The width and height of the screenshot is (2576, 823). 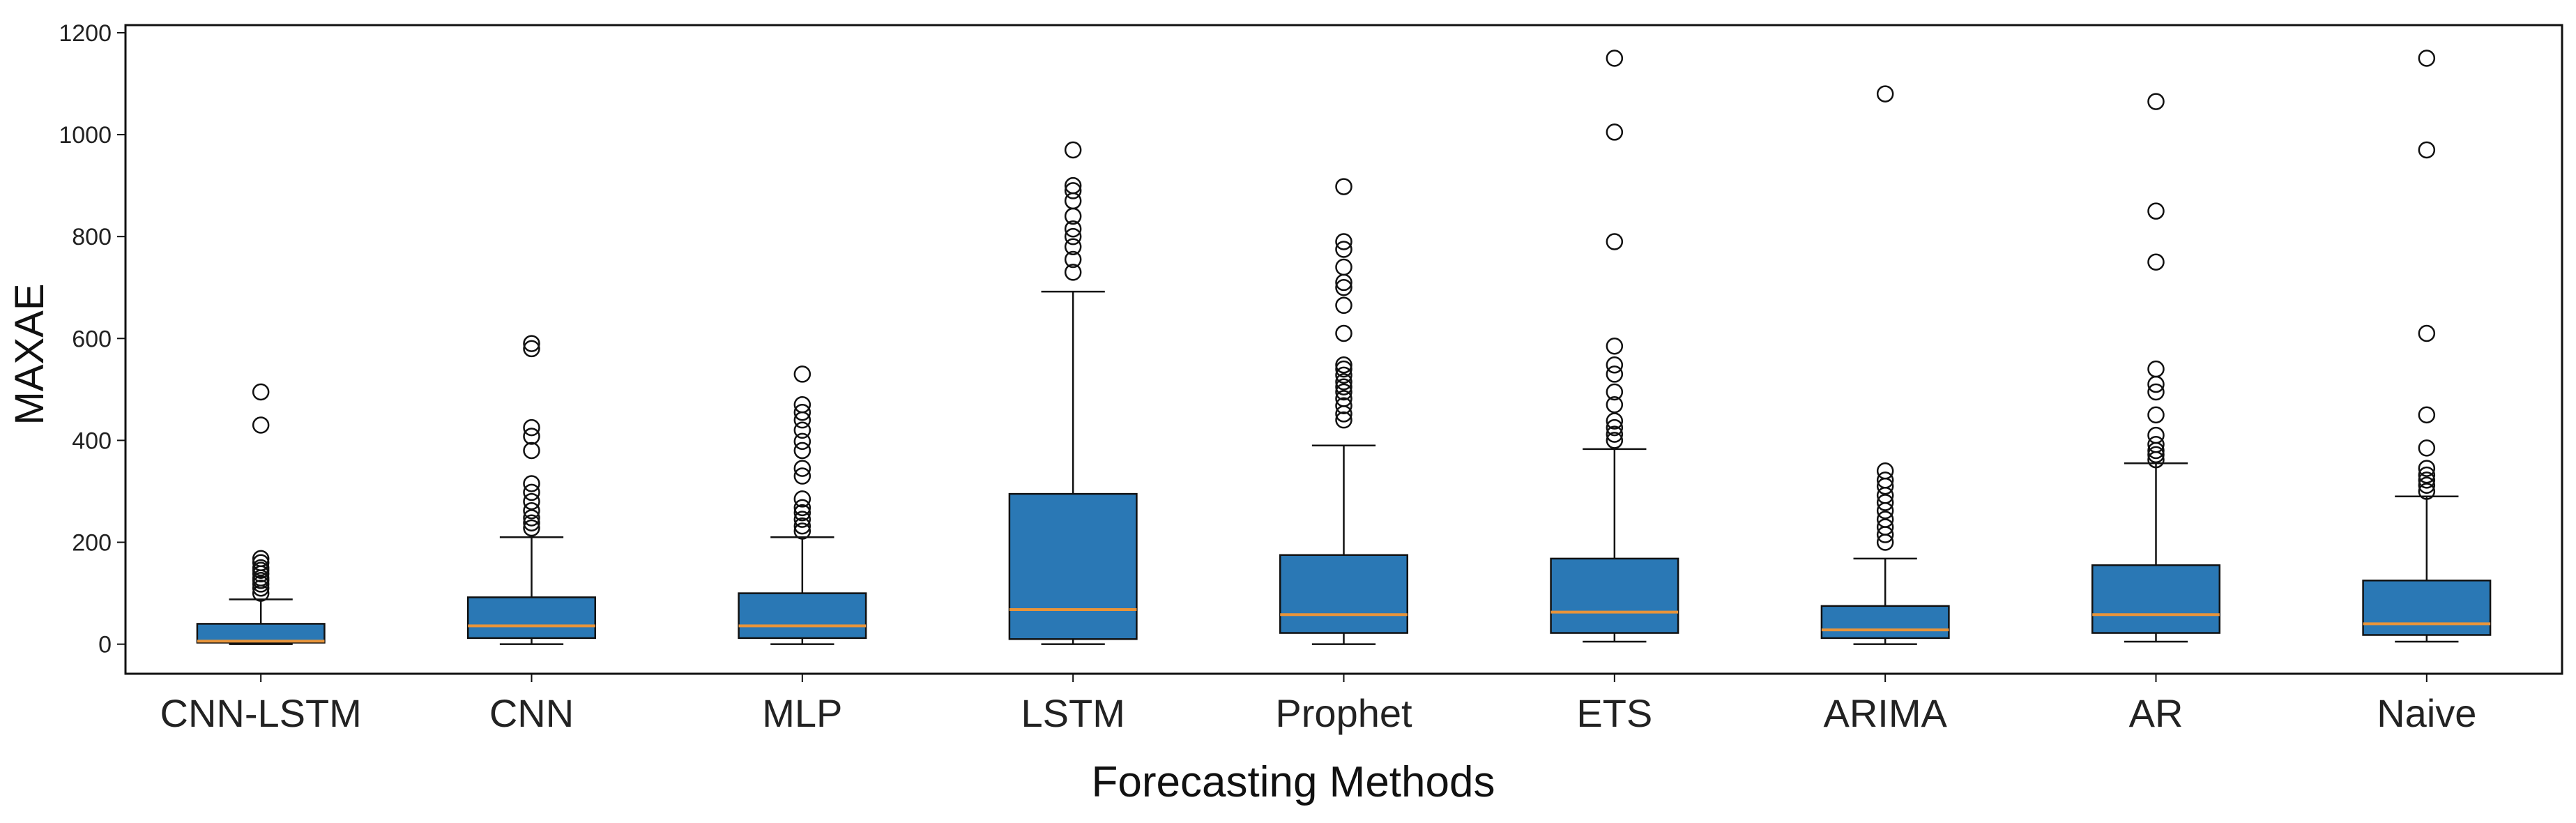 I want to click on box-prophet, so click(x=1344, y=412).